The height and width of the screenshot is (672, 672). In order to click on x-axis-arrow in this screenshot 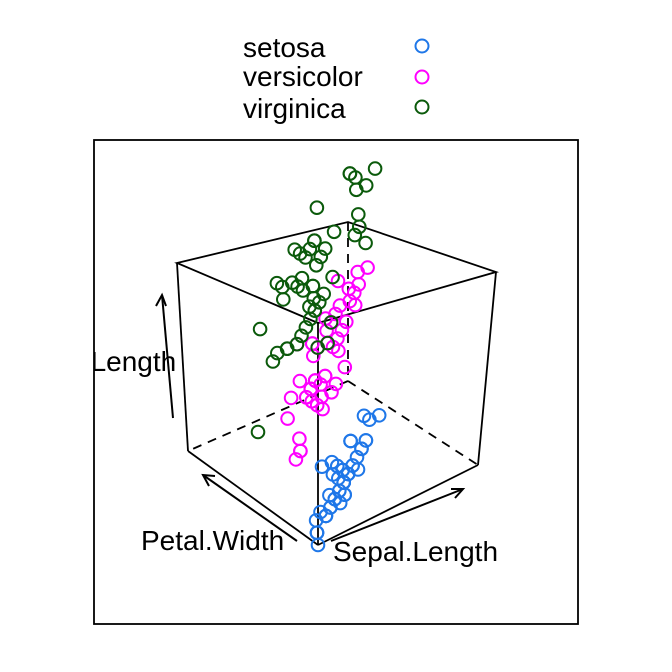, I will do `click(398, 515)`.